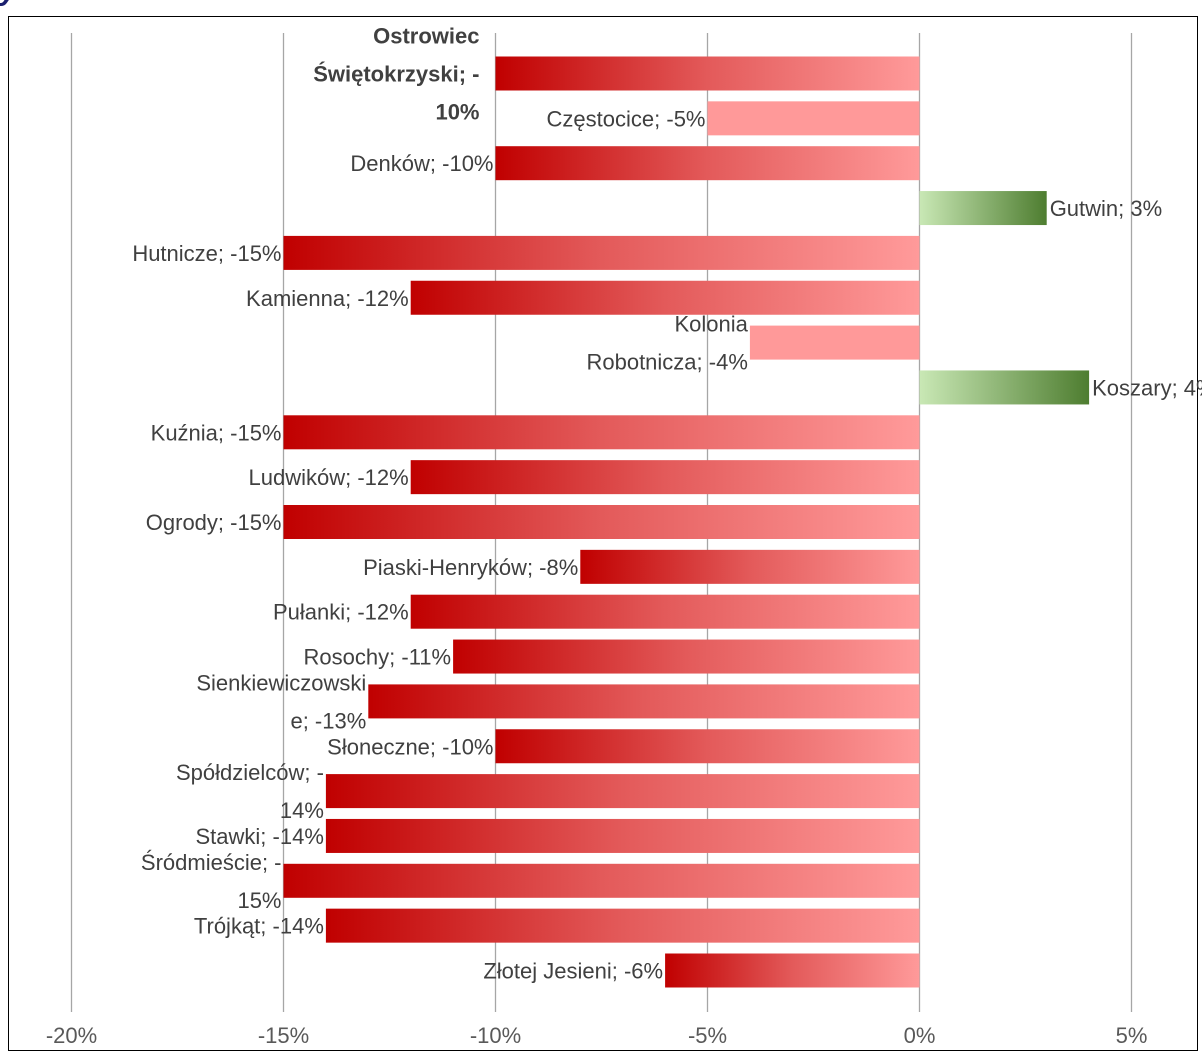 This screenshot has width=1202, height=1057. Describe the element at coordinates (214, 522) in the screenshot. I see `data-label: Ogrody; -15%` at that location.